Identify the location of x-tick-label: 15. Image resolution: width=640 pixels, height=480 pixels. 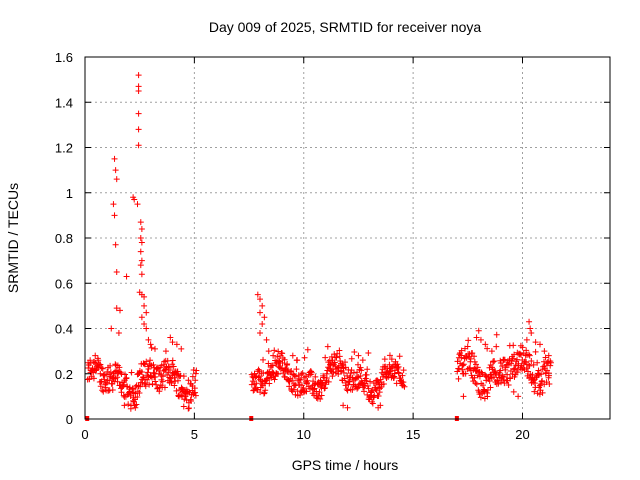
(413, 434).